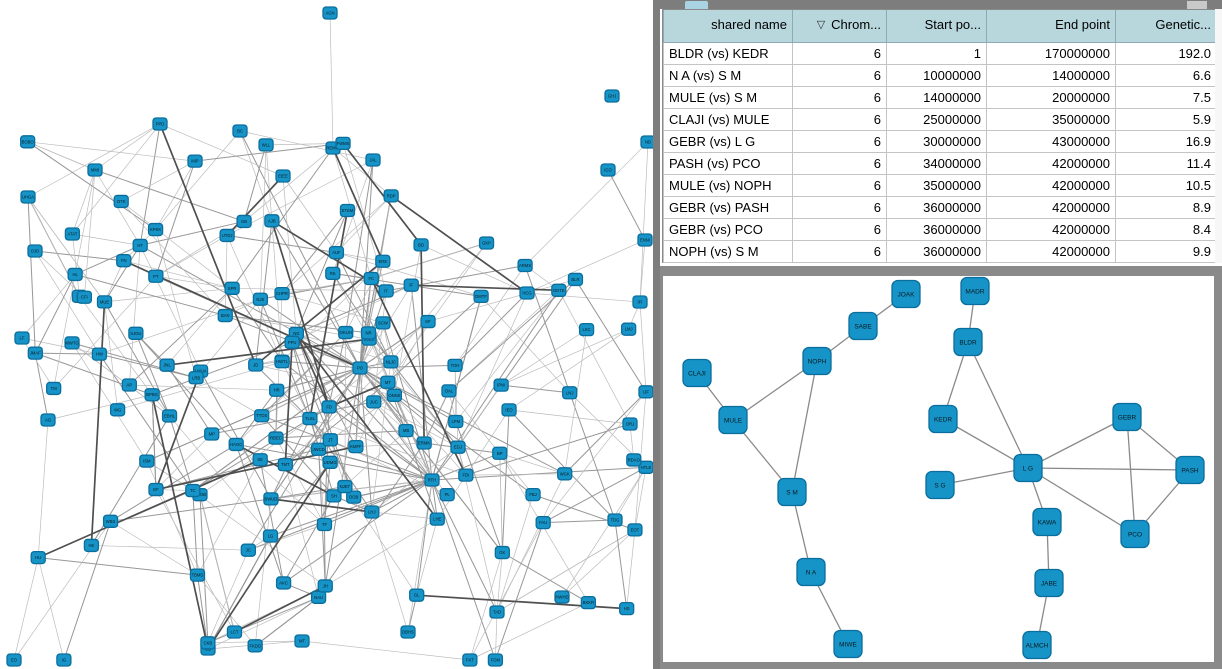  What do you see at coordinates (1166, 207) in the screenshot?
I see `value-cell: 8.9` at bounding box center [1166, 207].